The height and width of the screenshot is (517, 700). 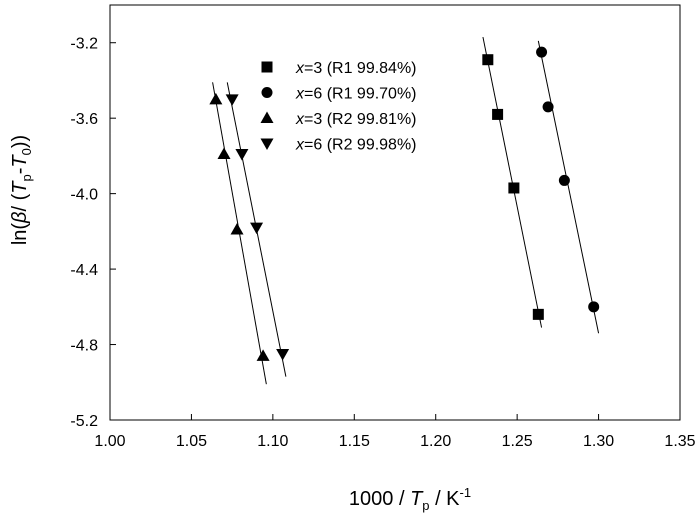 I want to click on x-tick-label: 1.25, so click(x=517, y=441).